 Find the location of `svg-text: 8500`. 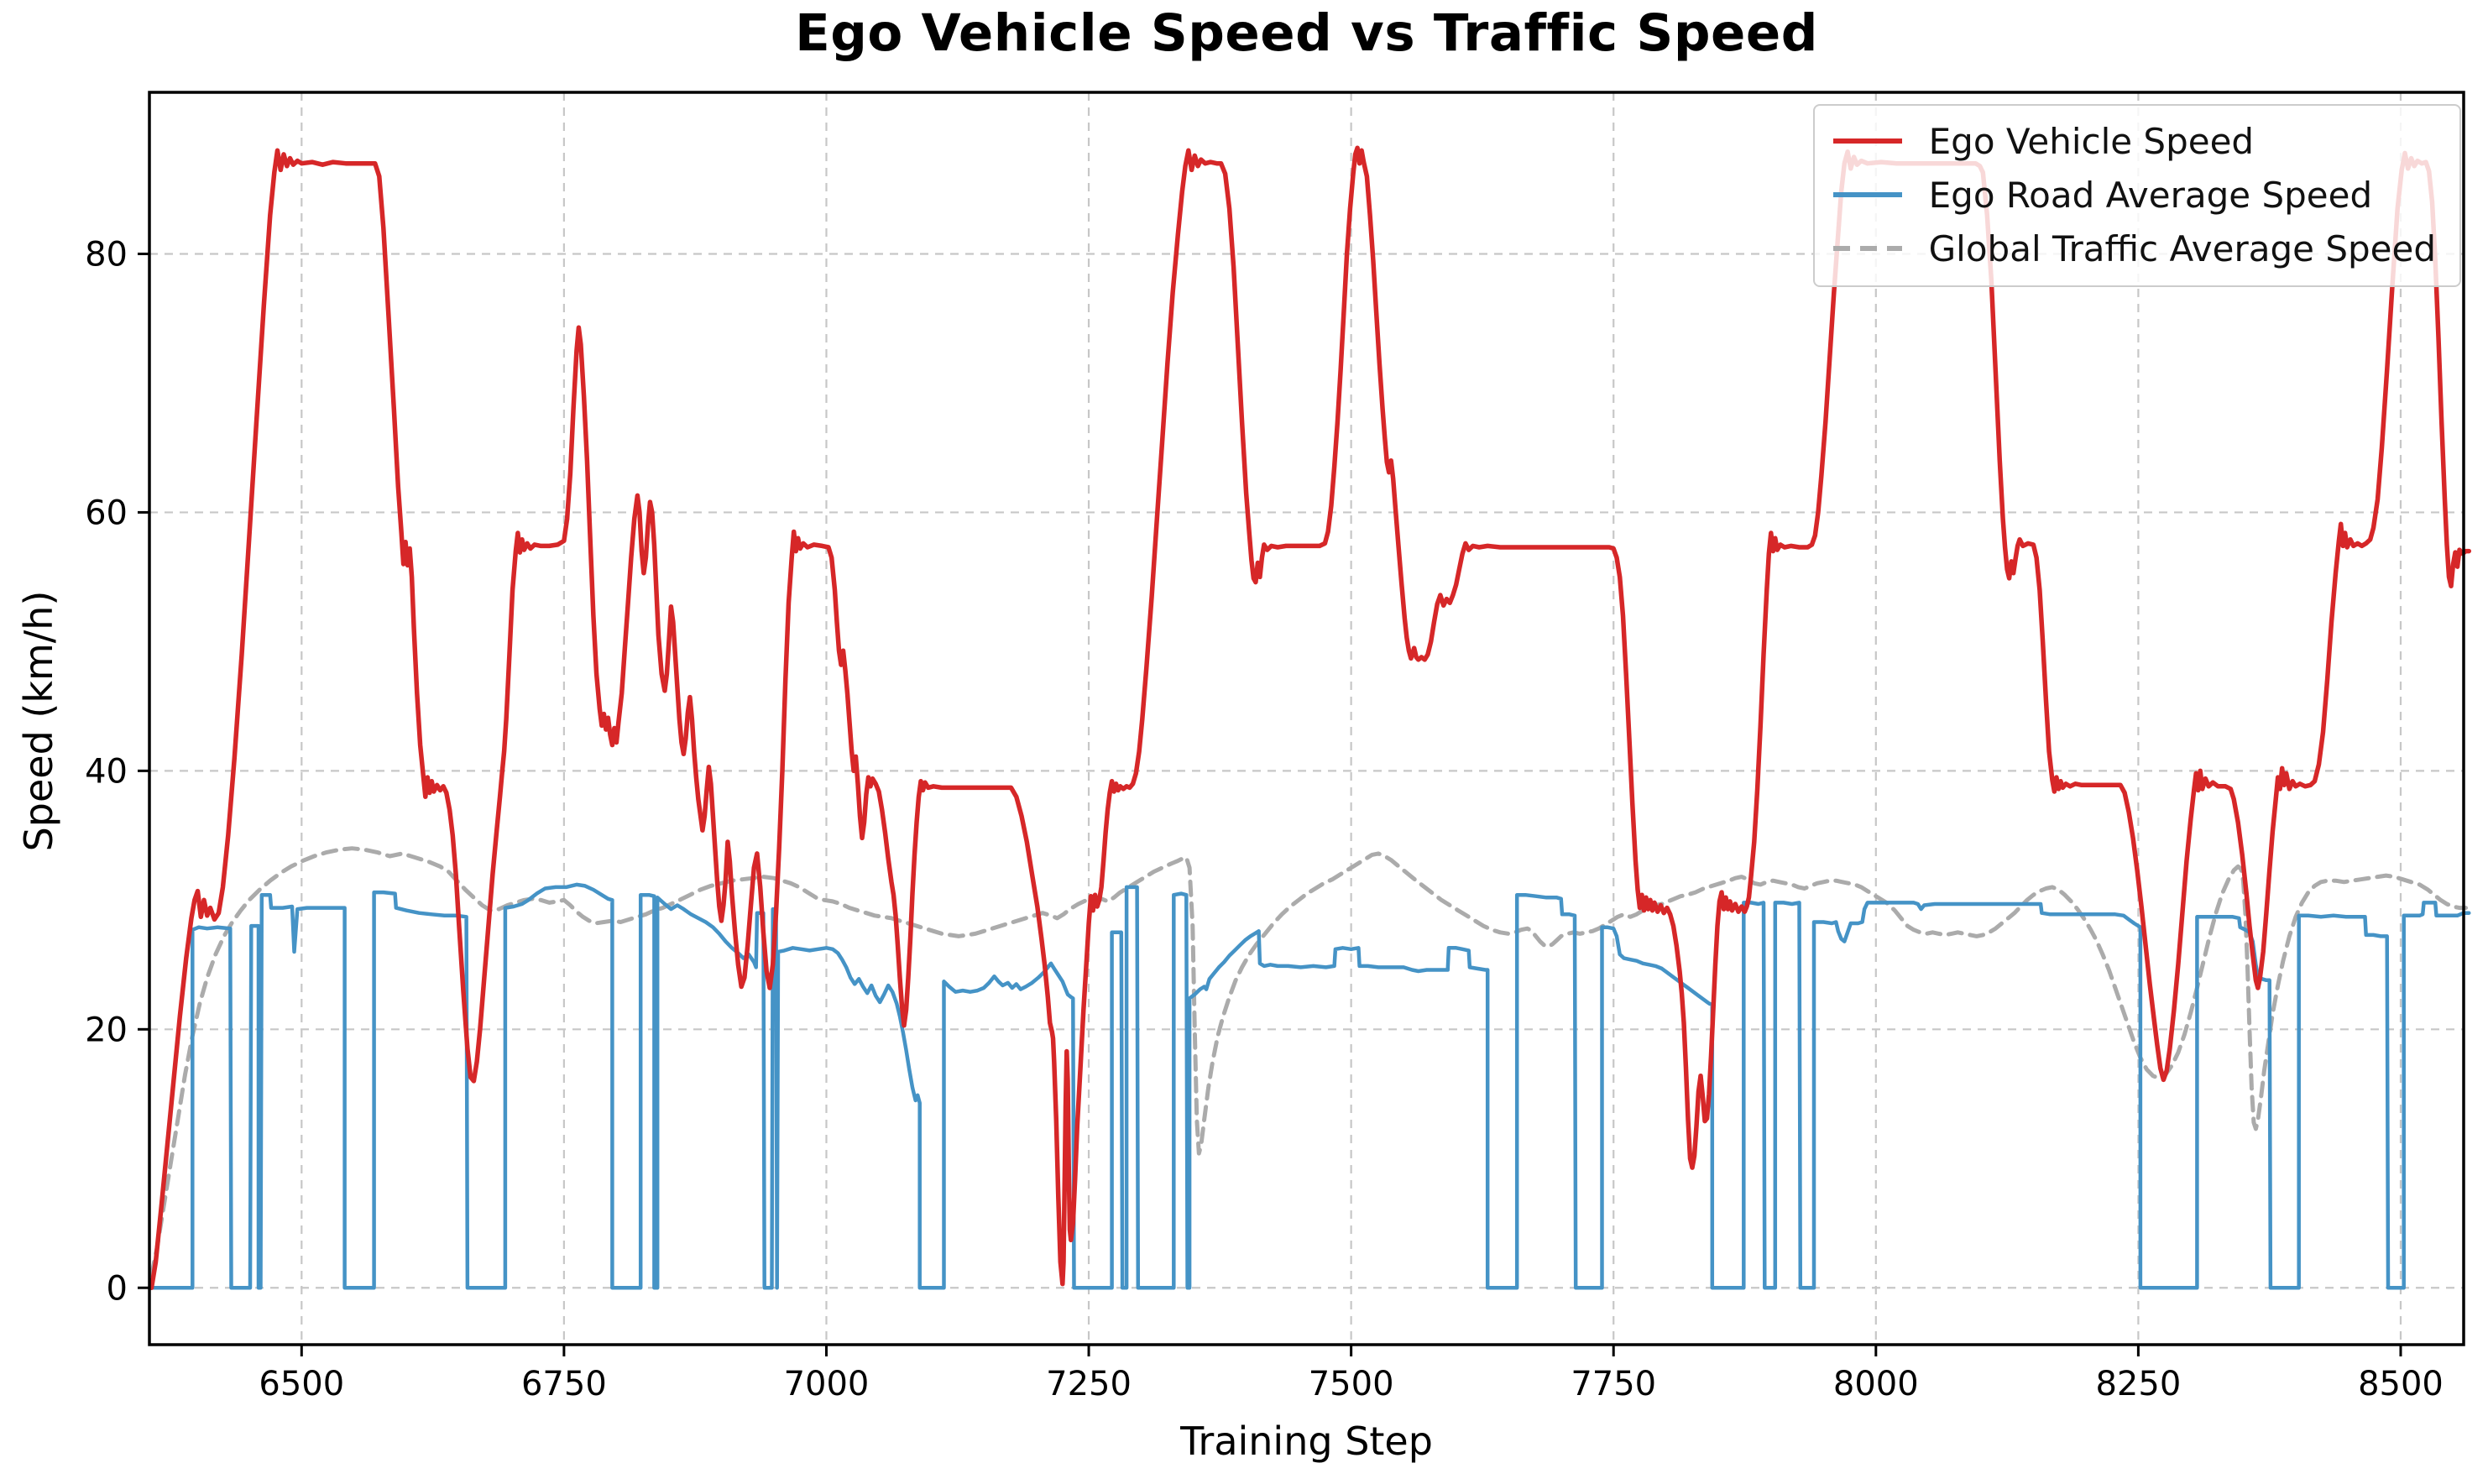

svg-text: 8500 is located at coordinates (2401, 1384).